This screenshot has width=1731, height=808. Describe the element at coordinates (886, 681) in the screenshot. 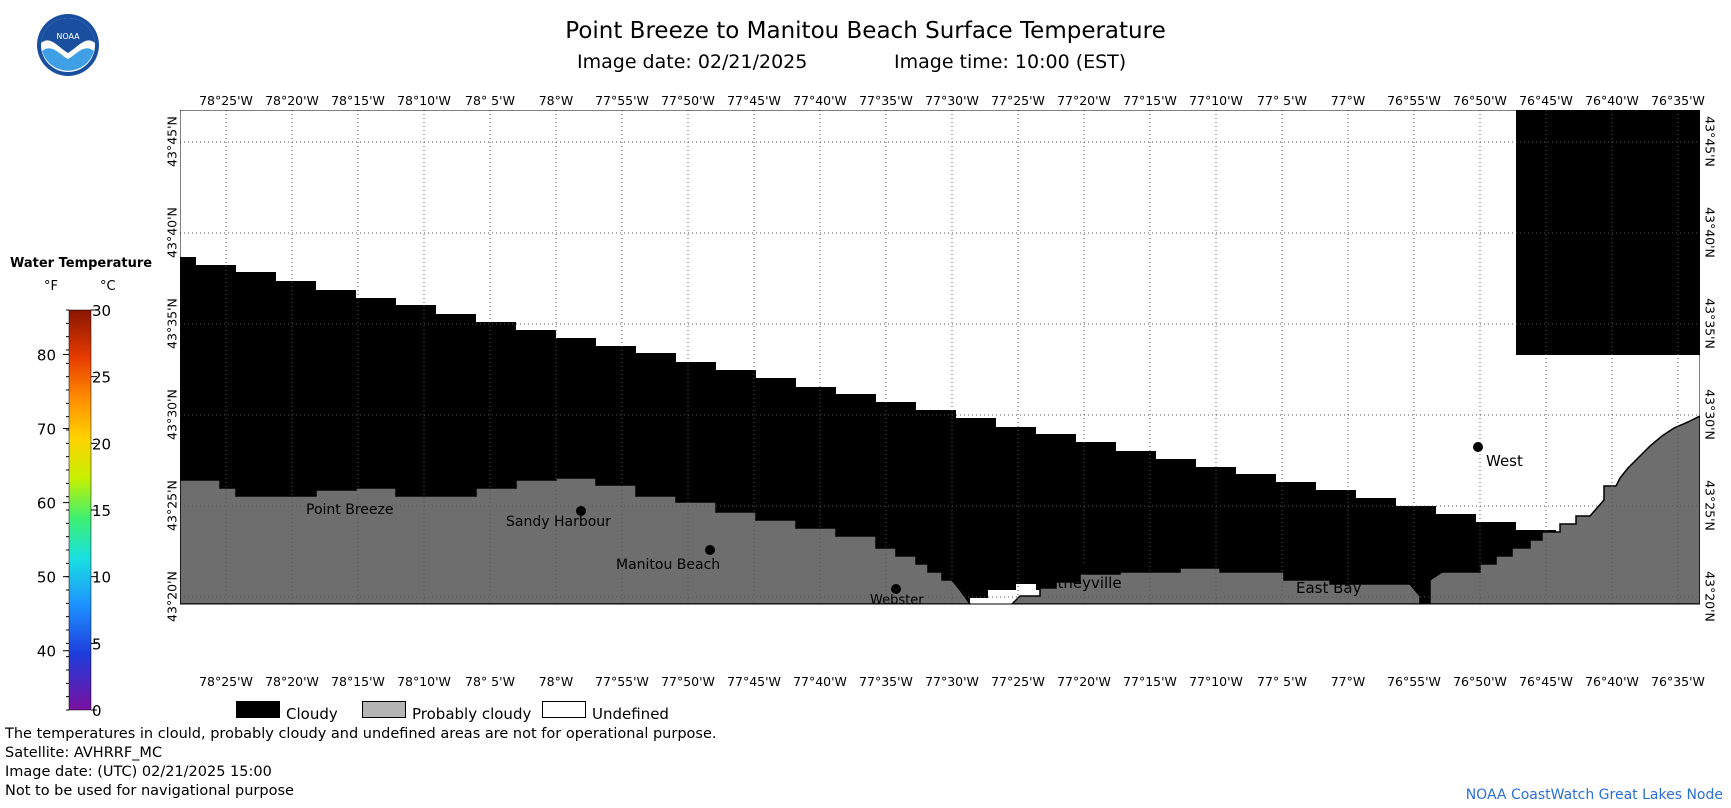

I see `lon-label-bottom: 77°35'W` at that location.